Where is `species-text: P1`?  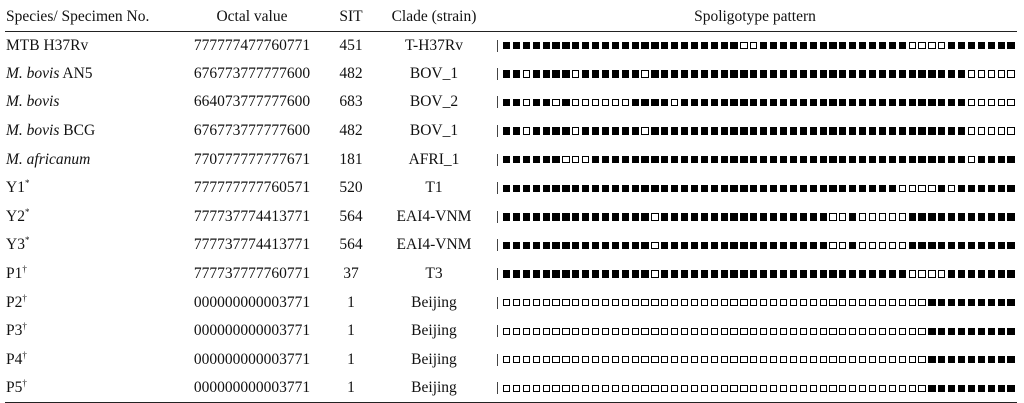
species-text: P1 is located at coordinates (14, 274).